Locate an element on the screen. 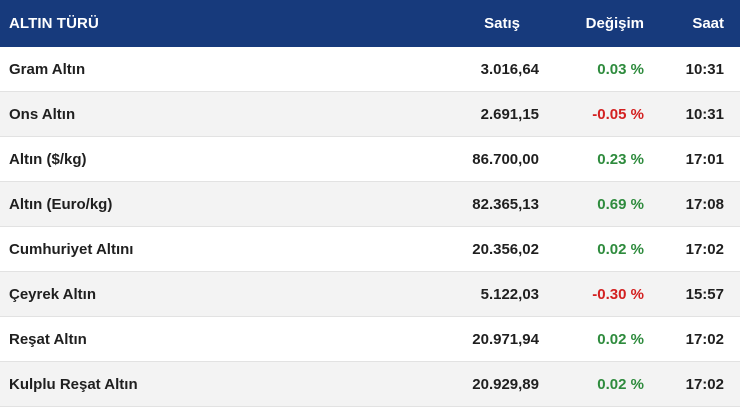 The image size is (740, 407). row-sale: 5.122,03 is located at coordinates (509, 294).